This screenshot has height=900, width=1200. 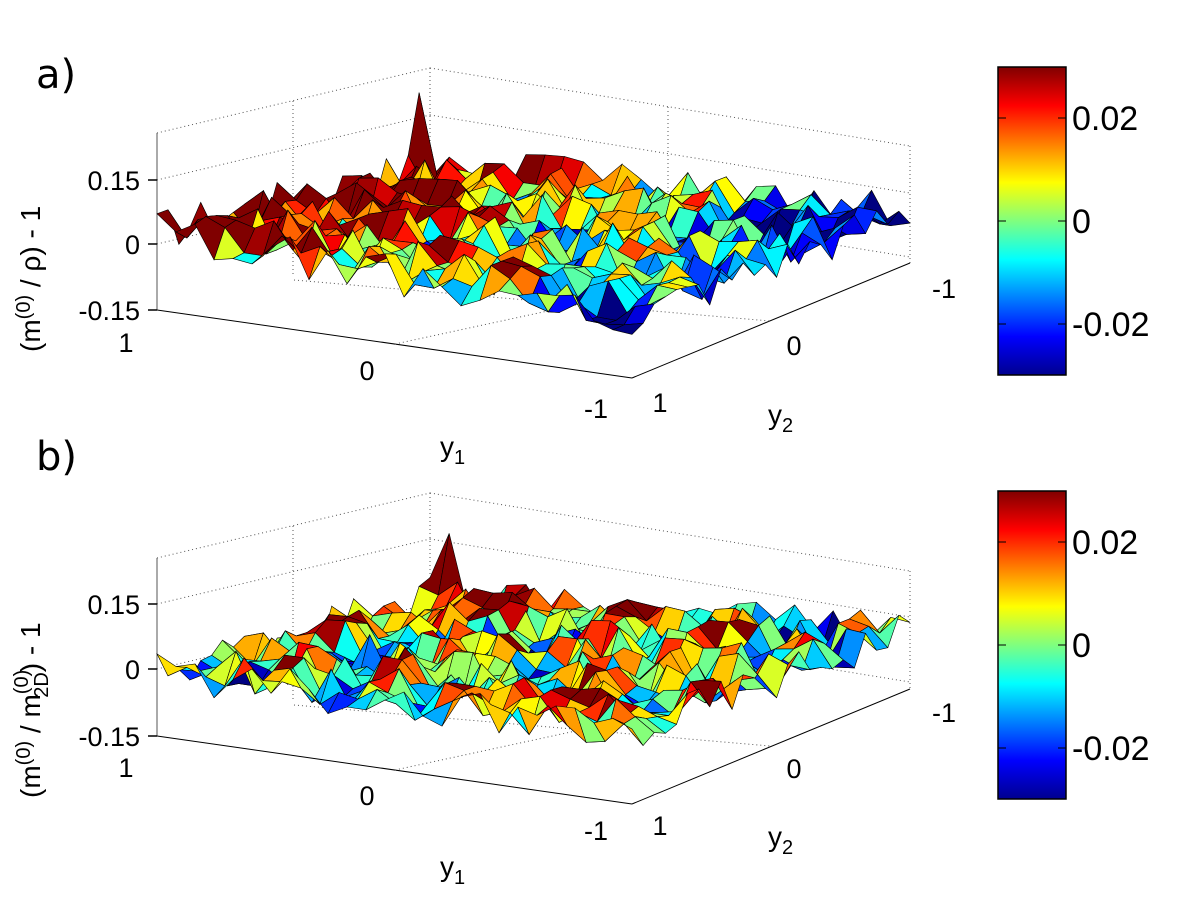 I want to click on z-axis-title-mid-b: / m, so click(x=30, y=717).